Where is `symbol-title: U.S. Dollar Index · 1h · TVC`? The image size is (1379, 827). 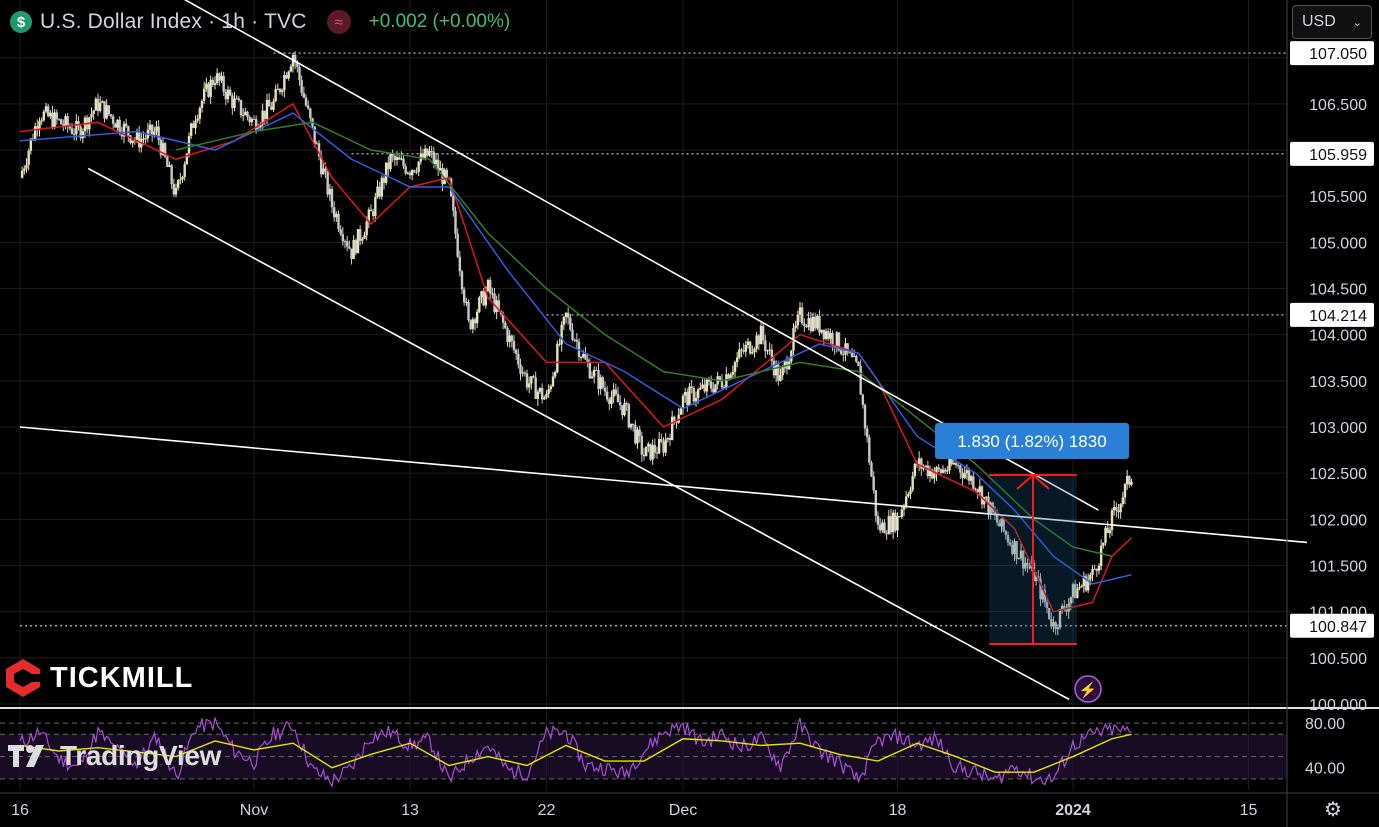 symbol-title: U.S. Dollar Index · 1h · TVC is located at coordinates (173, 21).